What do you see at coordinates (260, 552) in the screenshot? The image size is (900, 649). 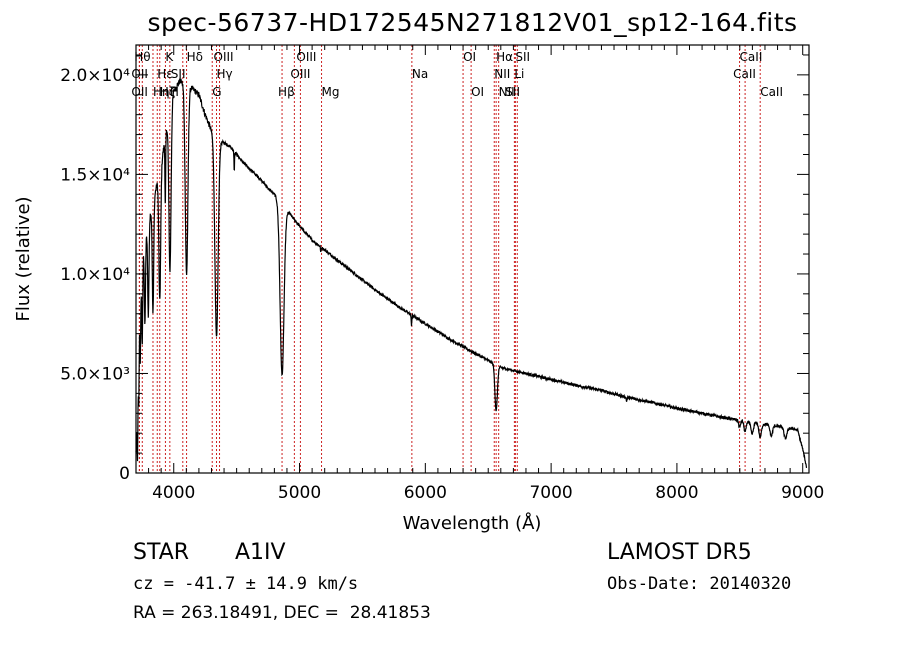 I see `object-subclass: A1IV` at bounding box center [260, 552].